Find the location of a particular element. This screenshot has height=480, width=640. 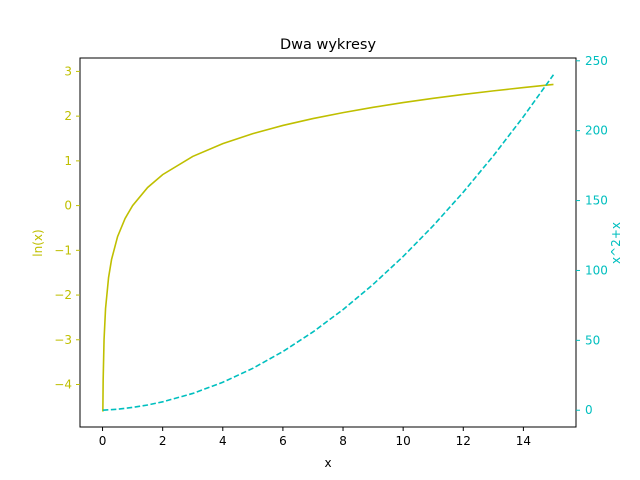

left-axis-label: ln(x) is located at coordinates (38, 242).